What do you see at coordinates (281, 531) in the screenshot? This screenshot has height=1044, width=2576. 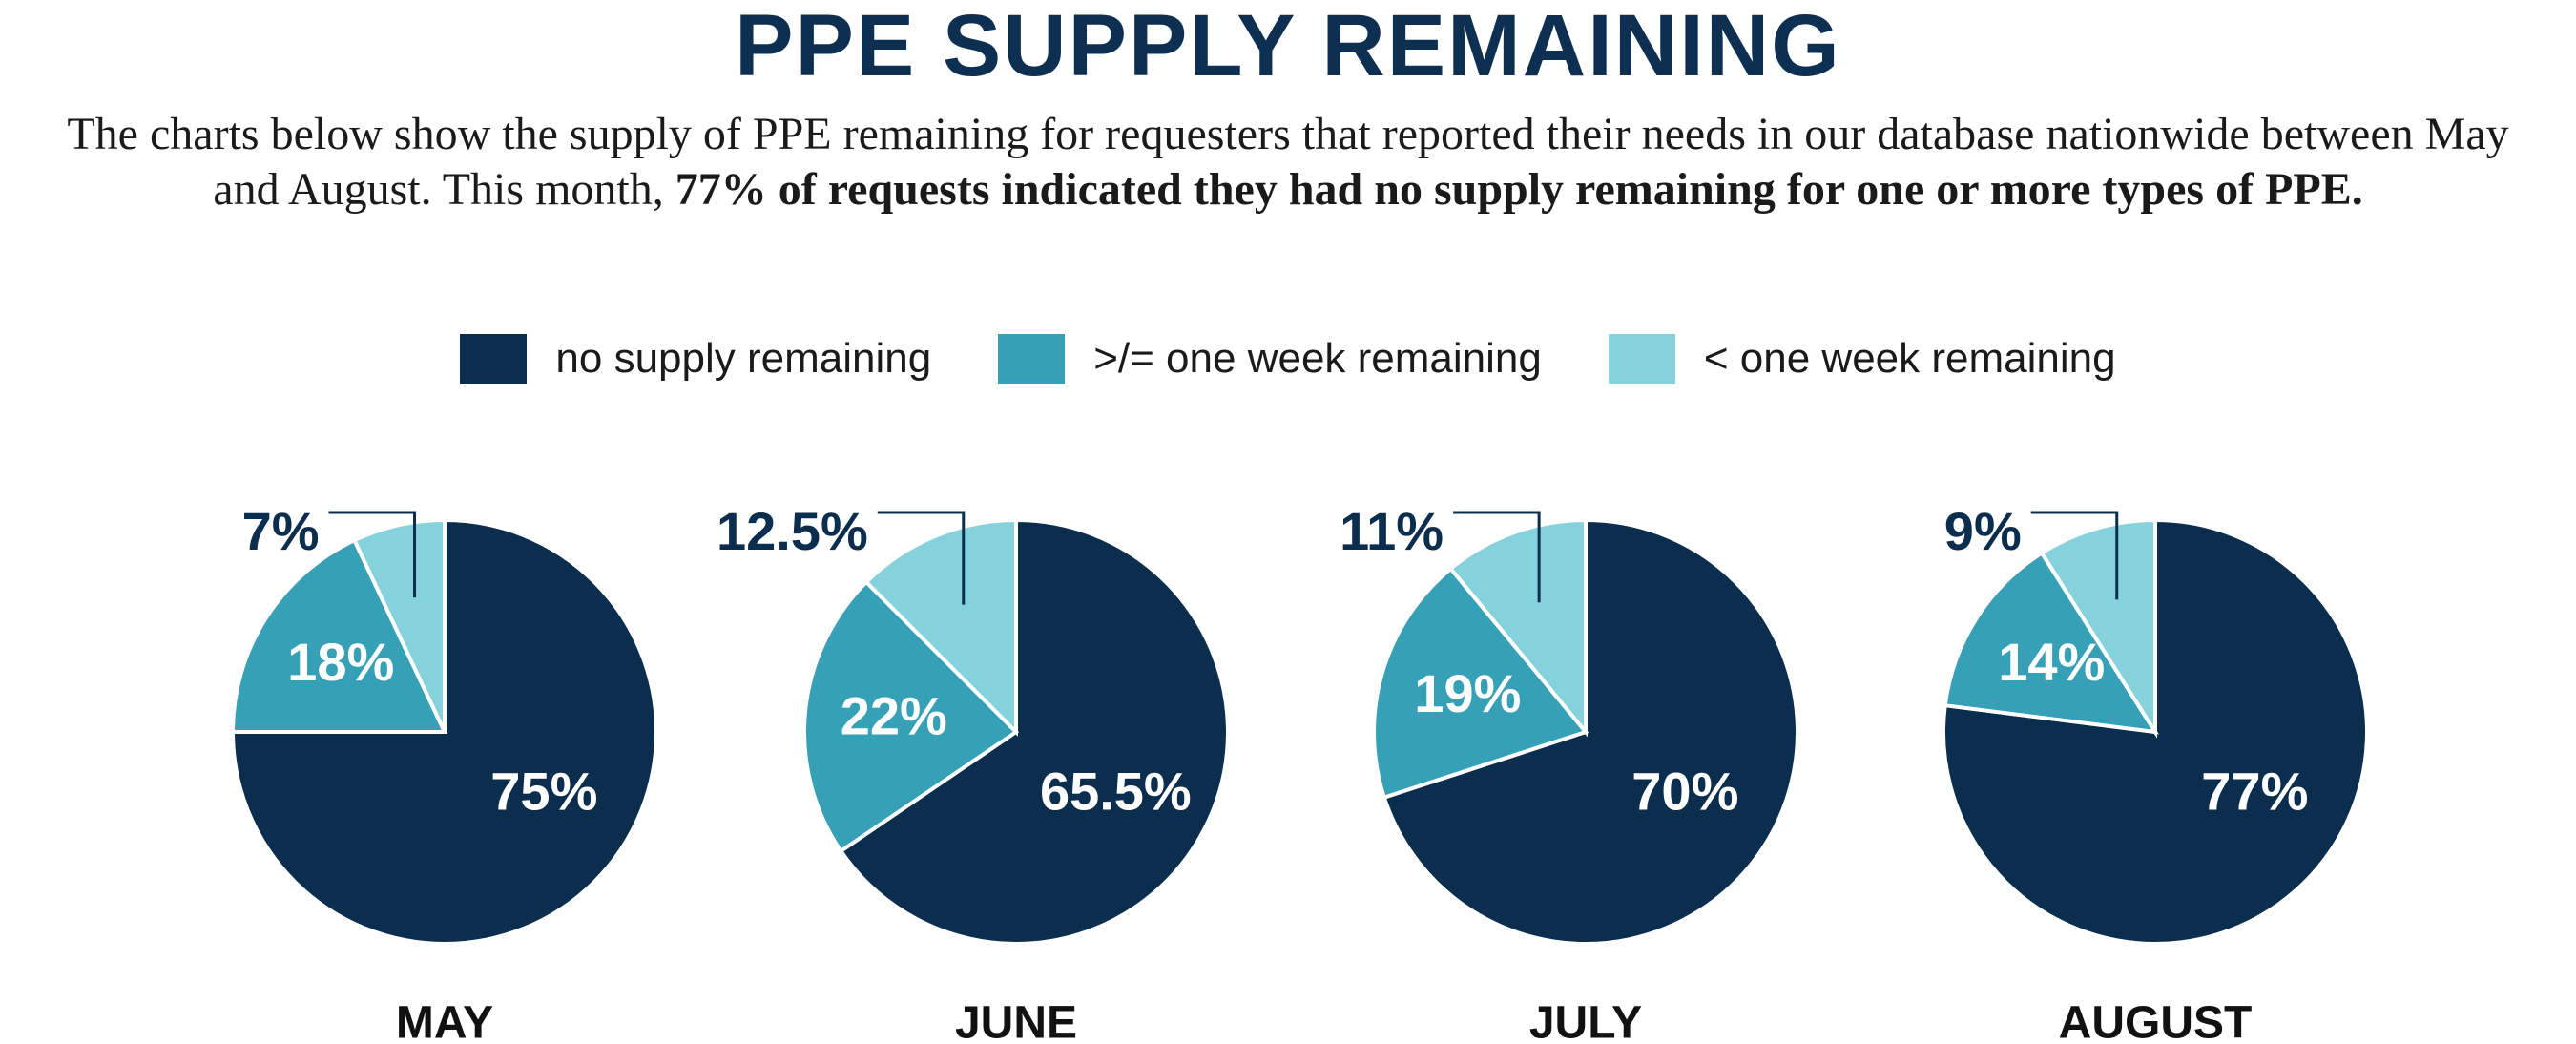 I see `slice-label: 7%` at bounding box center [281, 531].